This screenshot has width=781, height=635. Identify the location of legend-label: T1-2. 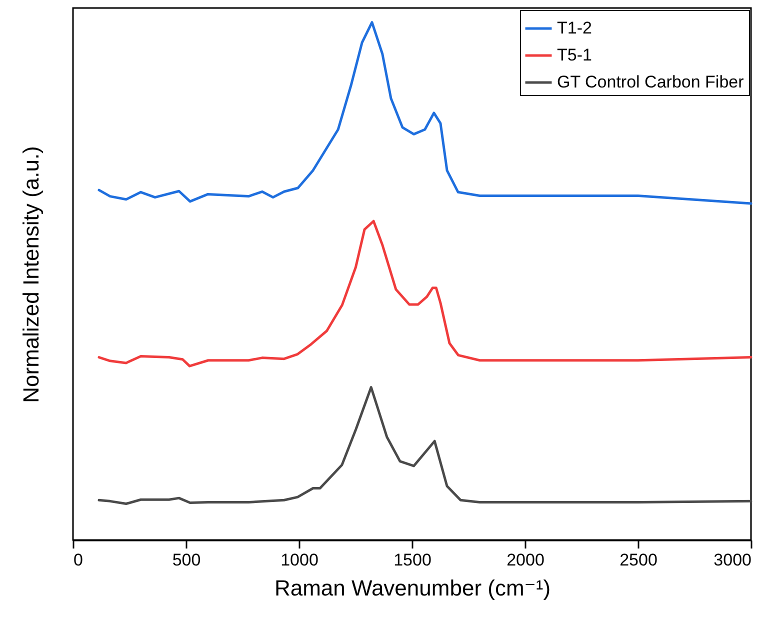
(574, 28).